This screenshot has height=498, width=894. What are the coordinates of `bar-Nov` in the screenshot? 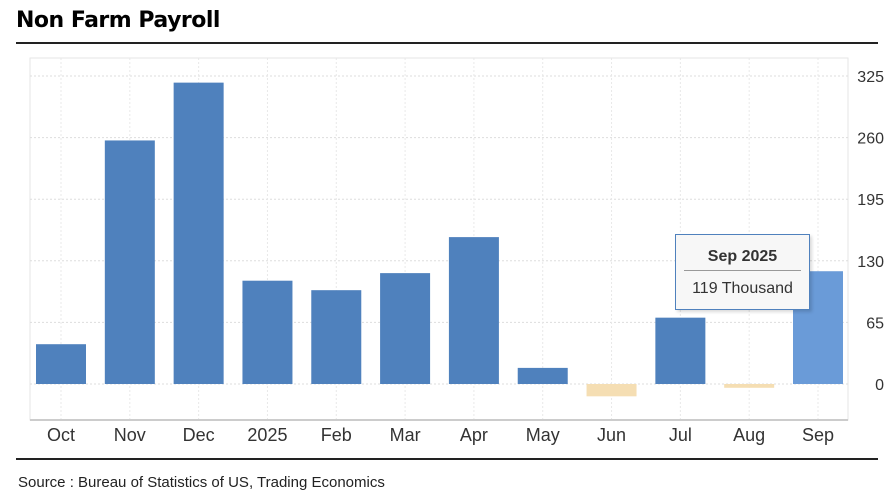 It's located at (129, 262).